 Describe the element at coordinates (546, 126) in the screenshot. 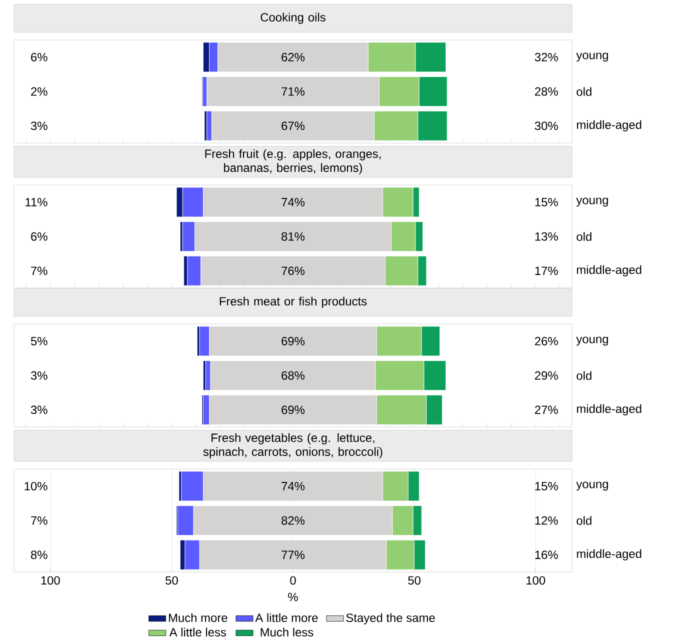

I see `annotation: 30%` at that location.